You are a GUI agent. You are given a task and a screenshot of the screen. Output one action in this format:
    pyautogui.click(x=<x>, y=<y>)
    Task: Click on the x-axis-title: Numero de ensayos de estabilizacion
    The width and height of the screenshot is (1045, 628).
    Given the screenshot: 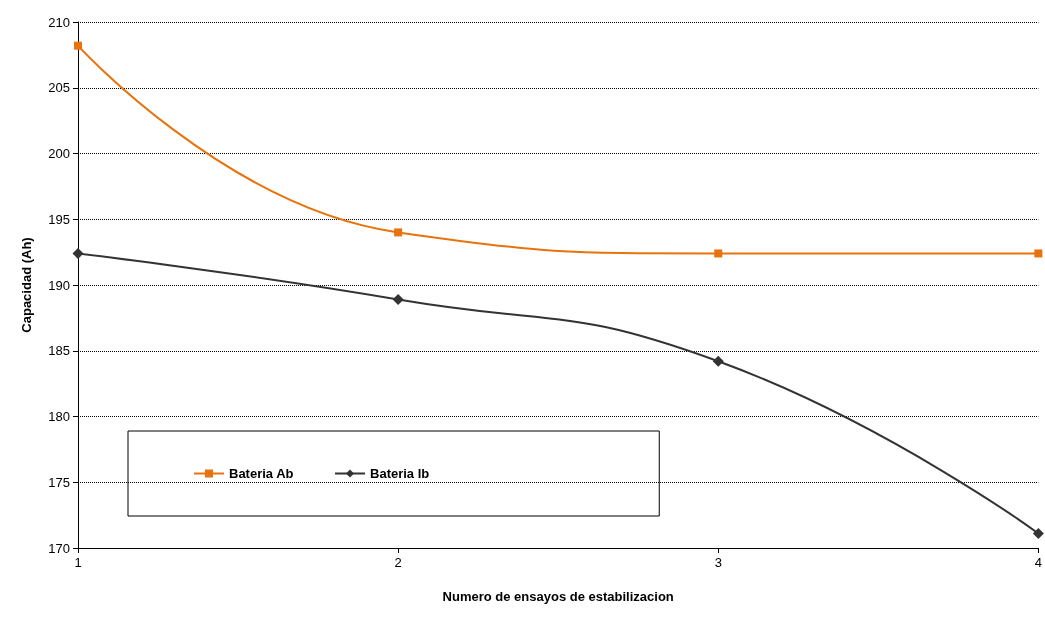 What is the action you would take?
    pyautogui.click(x=558, y=596)
    